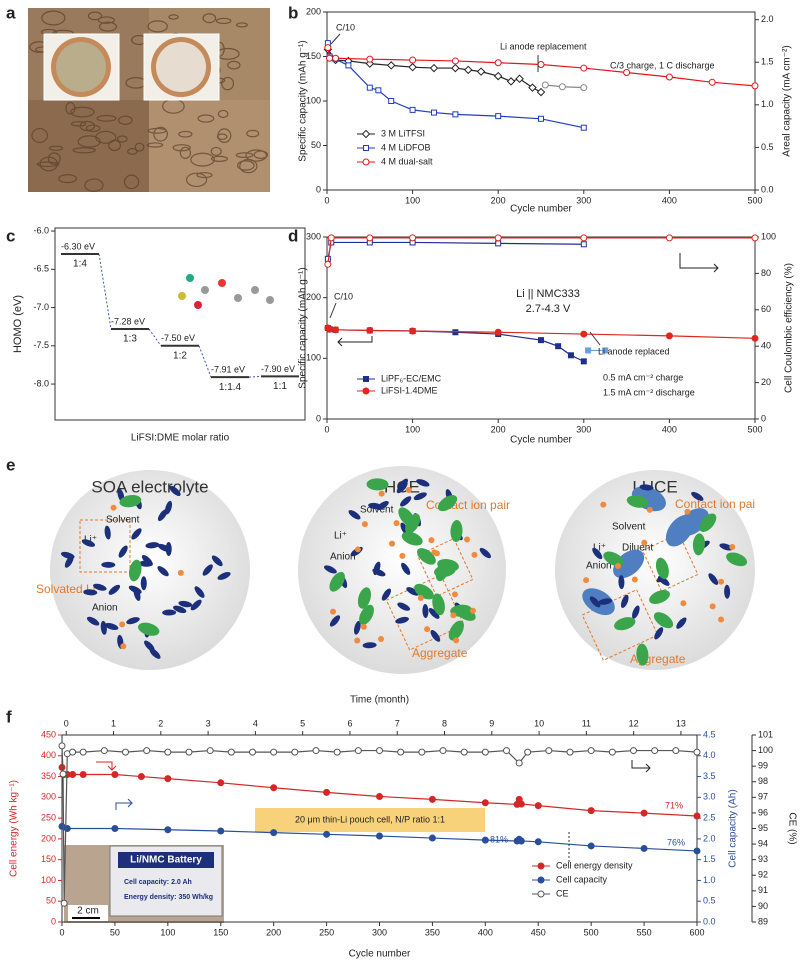 Image resolution: width=802 pixels, height=964 pixels. What do you see at coordinates (669, 429) in the screenshot?
I see `x-tick-label: 400` at bounding box center [669, 429].